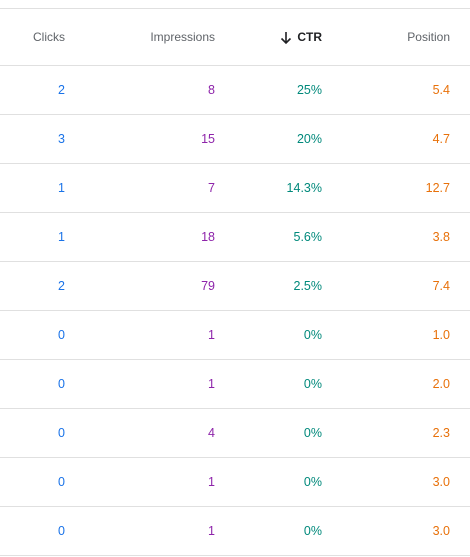 This screenshot has width=470, height=557. Describe the element at coordinates (441, 335) in the screenshot. I see `table-cell: 1.0` at that location.